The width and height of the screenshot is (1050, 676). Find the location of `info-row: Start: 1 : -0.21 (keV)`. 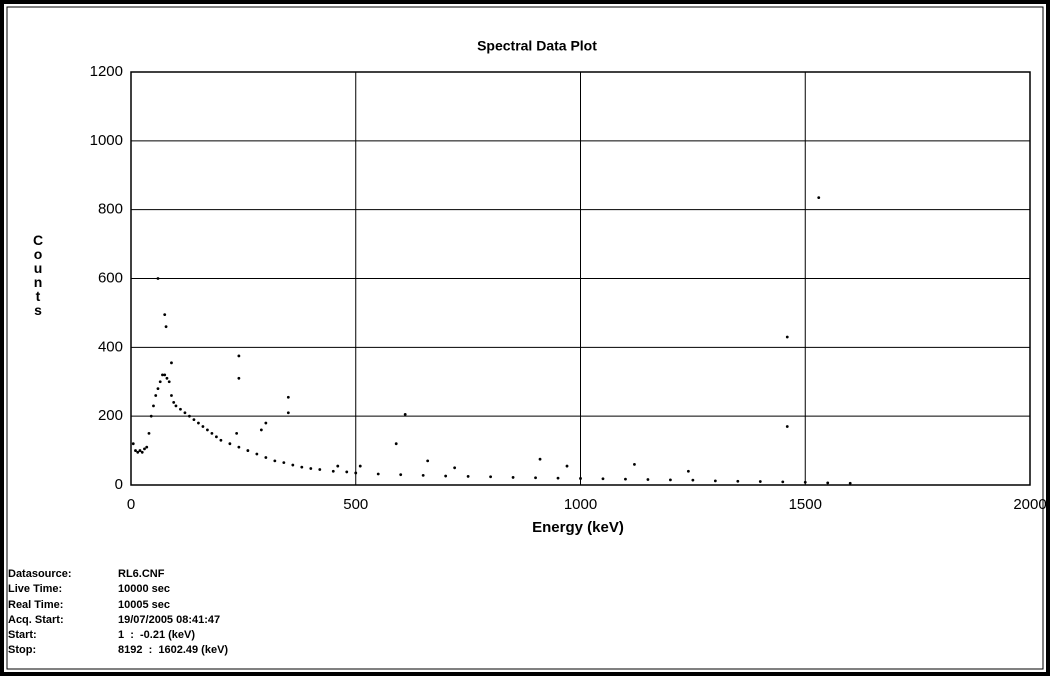

info-row: Start: 1 : -0.21 (keV) is located at coordinates (118, 635).